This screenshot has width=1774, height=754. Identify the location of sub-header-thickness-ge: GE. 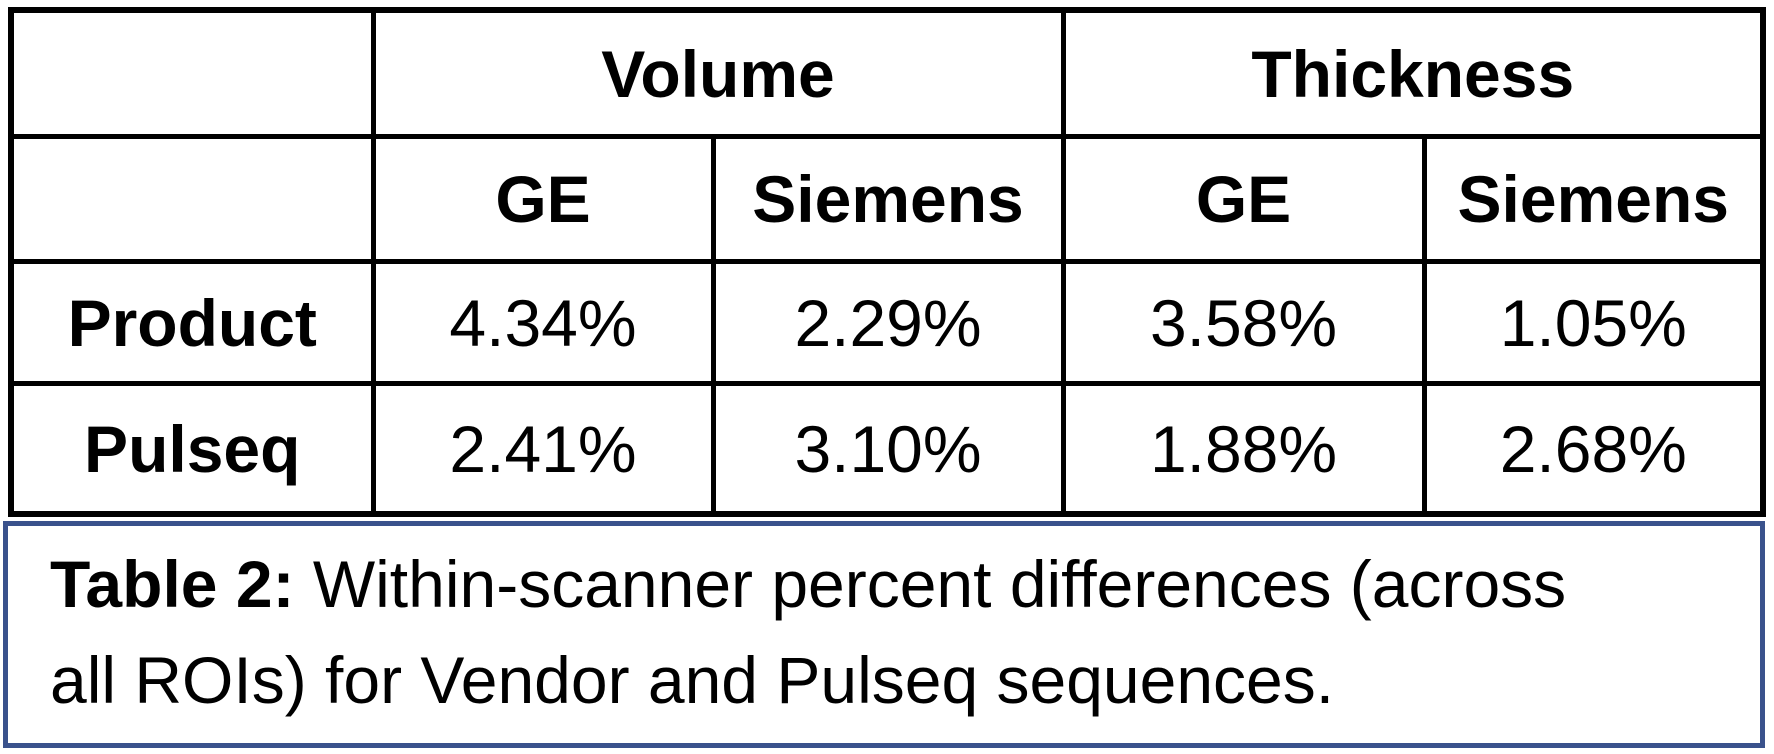
(1243, 199).